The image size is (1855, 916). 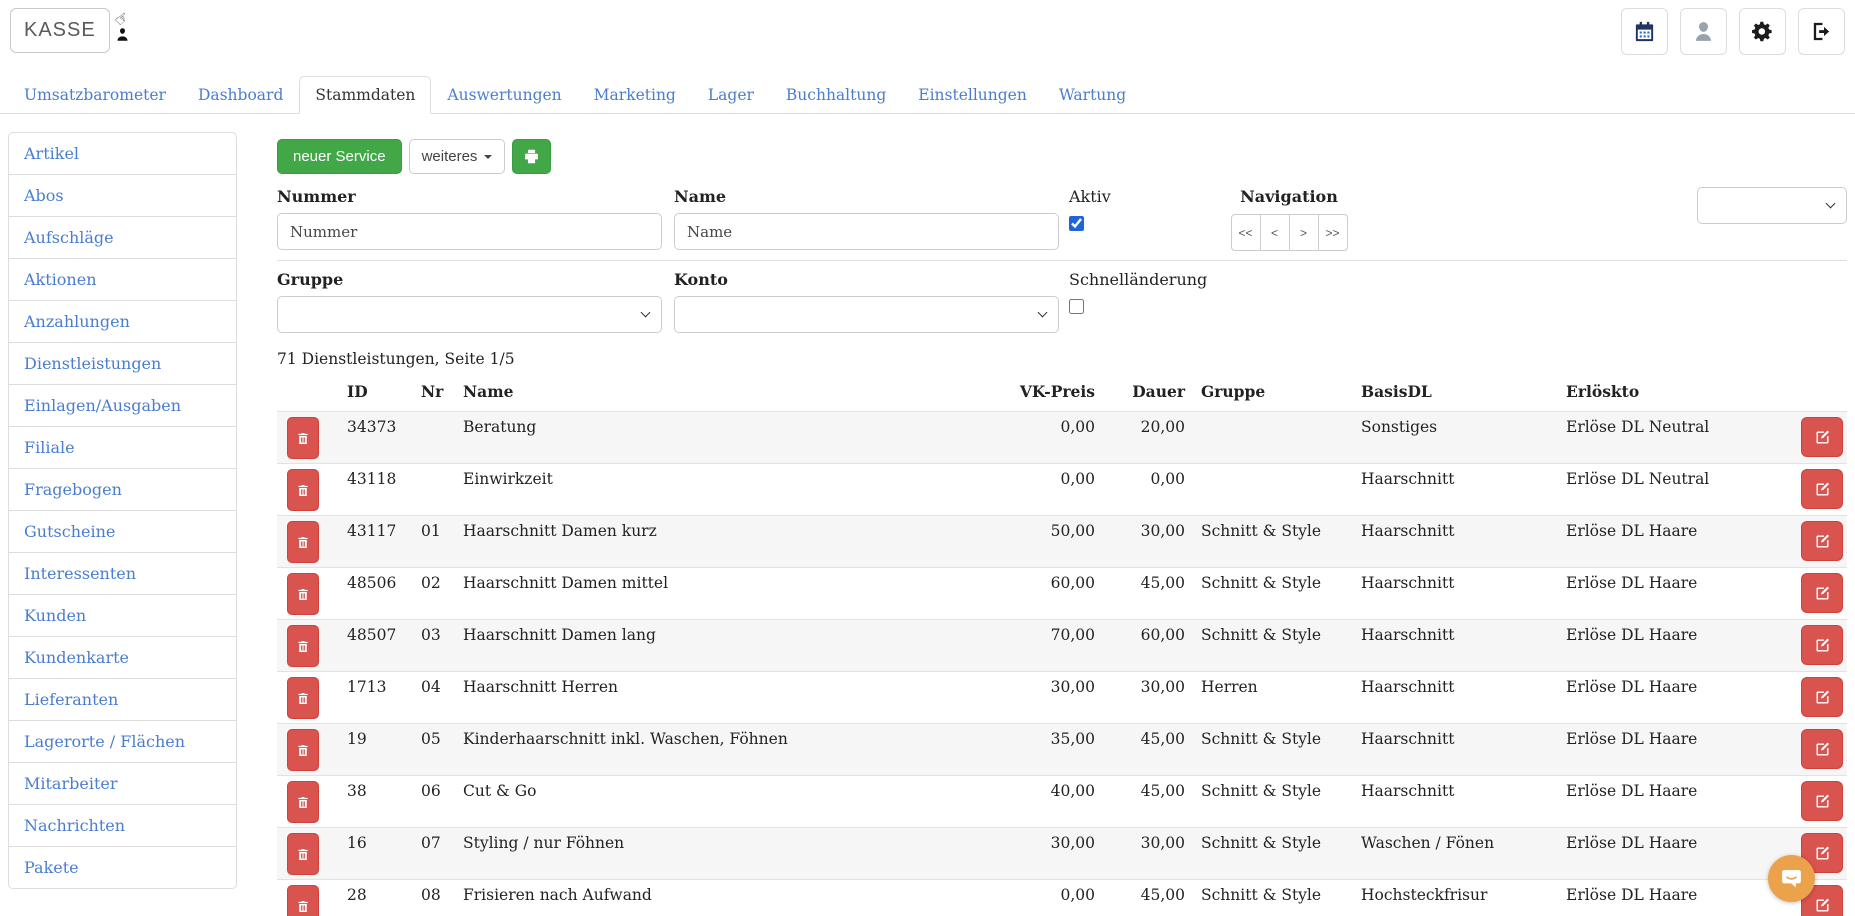 What do you see at coordinates (122, 741) in the screenshot?
I see `sidebar-item-lagerorte-flächen: Lagerorte / Flächen` at bounding box center [122, 741].